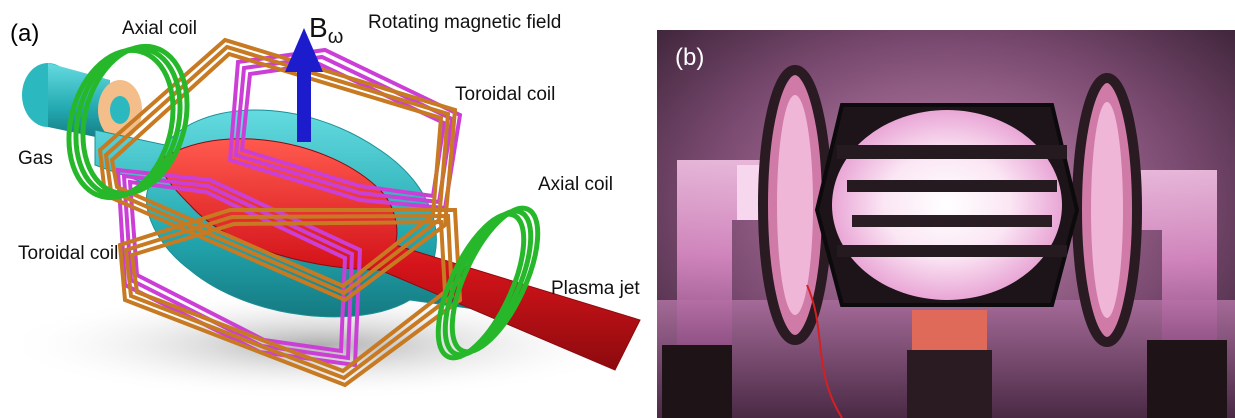 The width and height of the screenshot is (1235, 418). I want to click on axial-coil-right, so click(488, 283).